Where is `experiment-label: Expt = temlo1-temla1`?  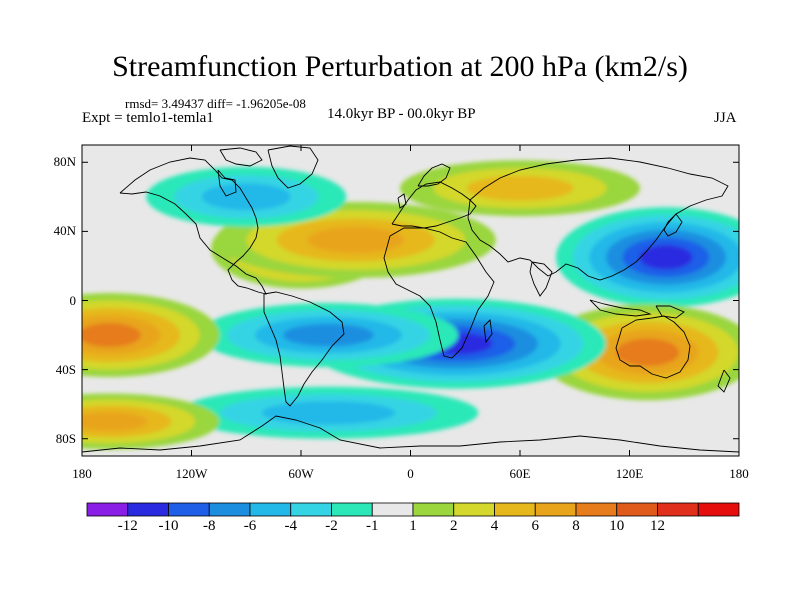
experiment-label: Expt = temlo1-temla1 is located at coordinates (148, 118).